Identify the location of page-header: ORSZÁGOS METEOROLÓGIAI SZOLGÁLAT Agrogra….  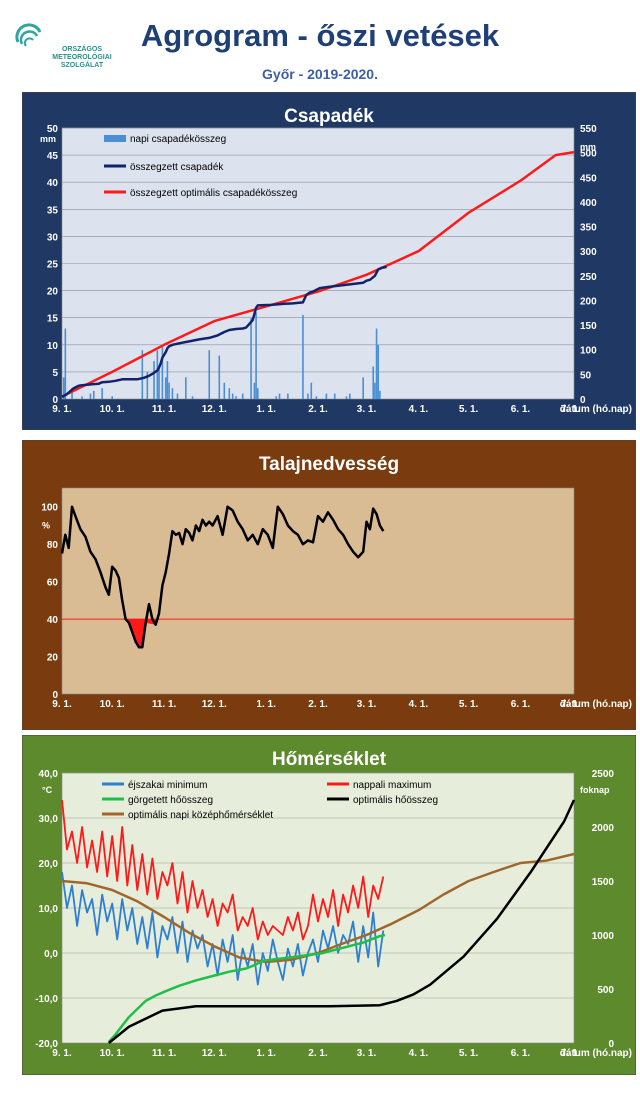
(320, 45).